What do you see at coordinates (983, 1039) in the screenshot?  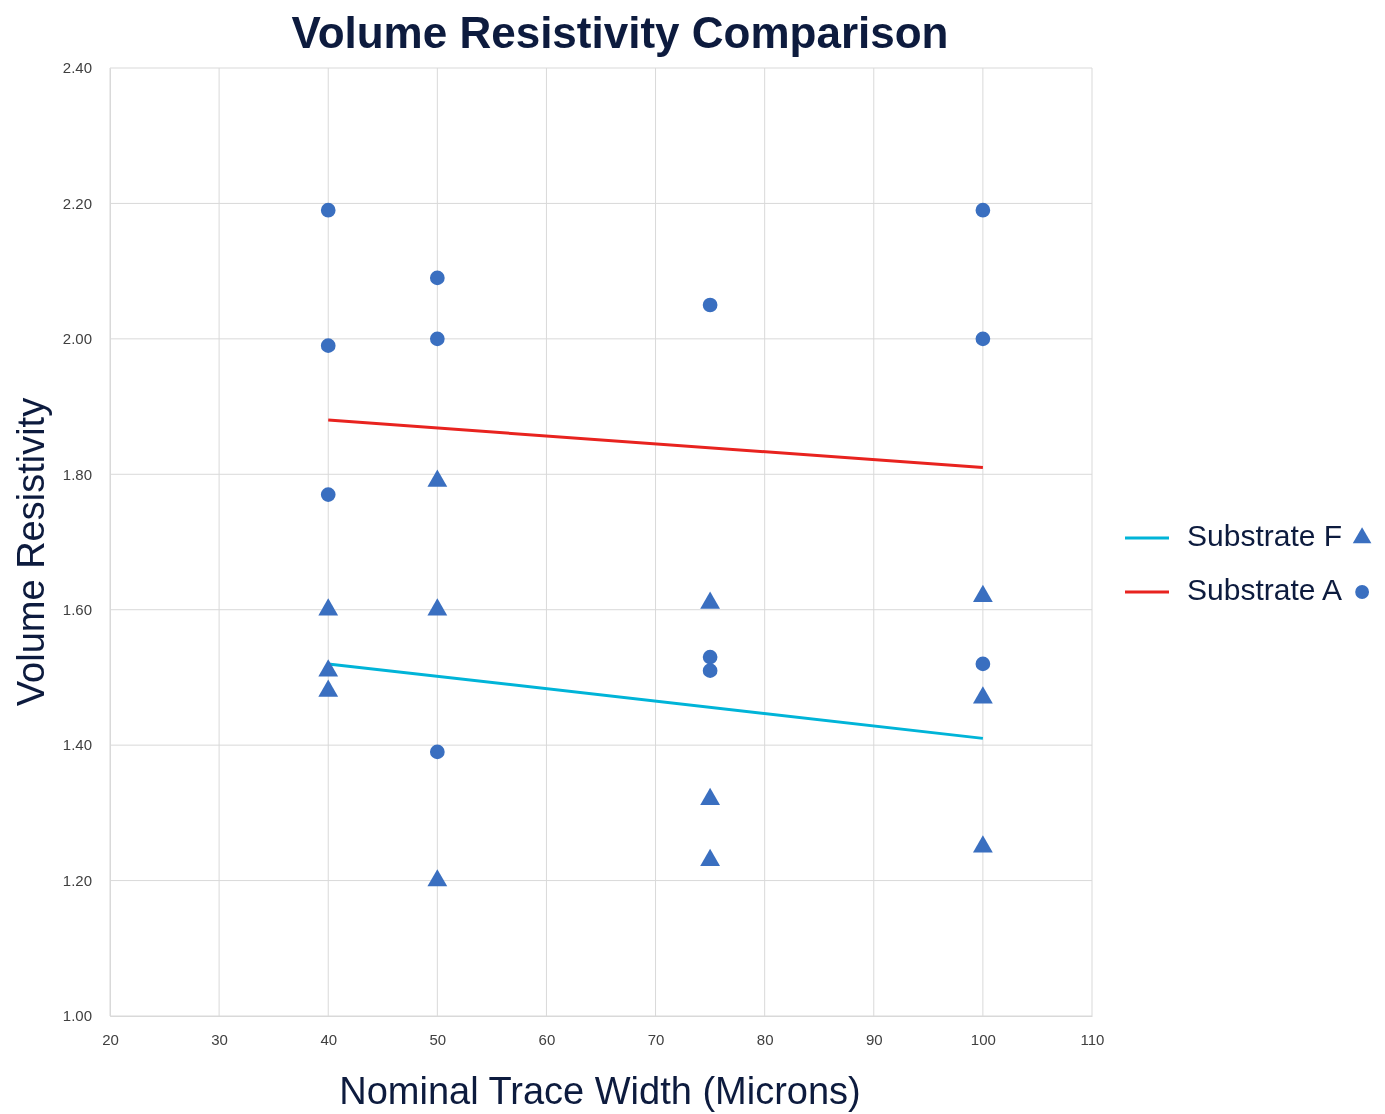 I see `x-tick-label: 100` at bounding box center [983, 1039].